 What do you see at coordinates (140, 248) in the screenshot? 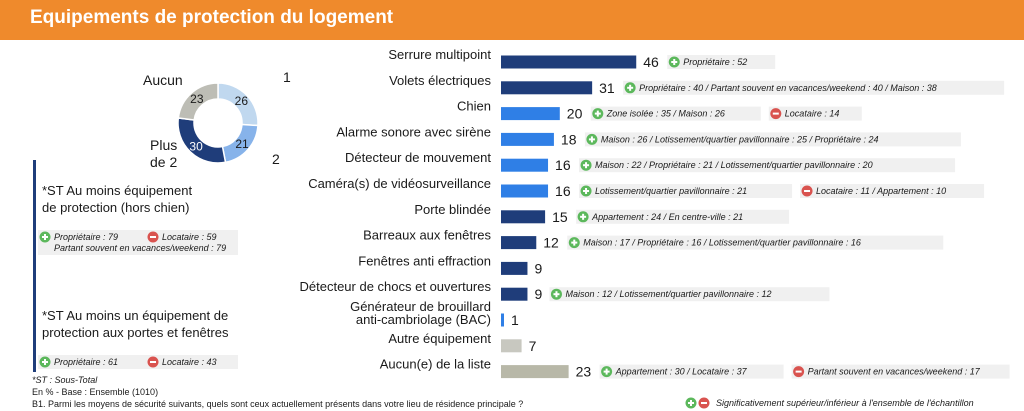
I see `subtotal-extra: Partant souvent en vacances/weekend : 79` at bounding box center [140, 248].